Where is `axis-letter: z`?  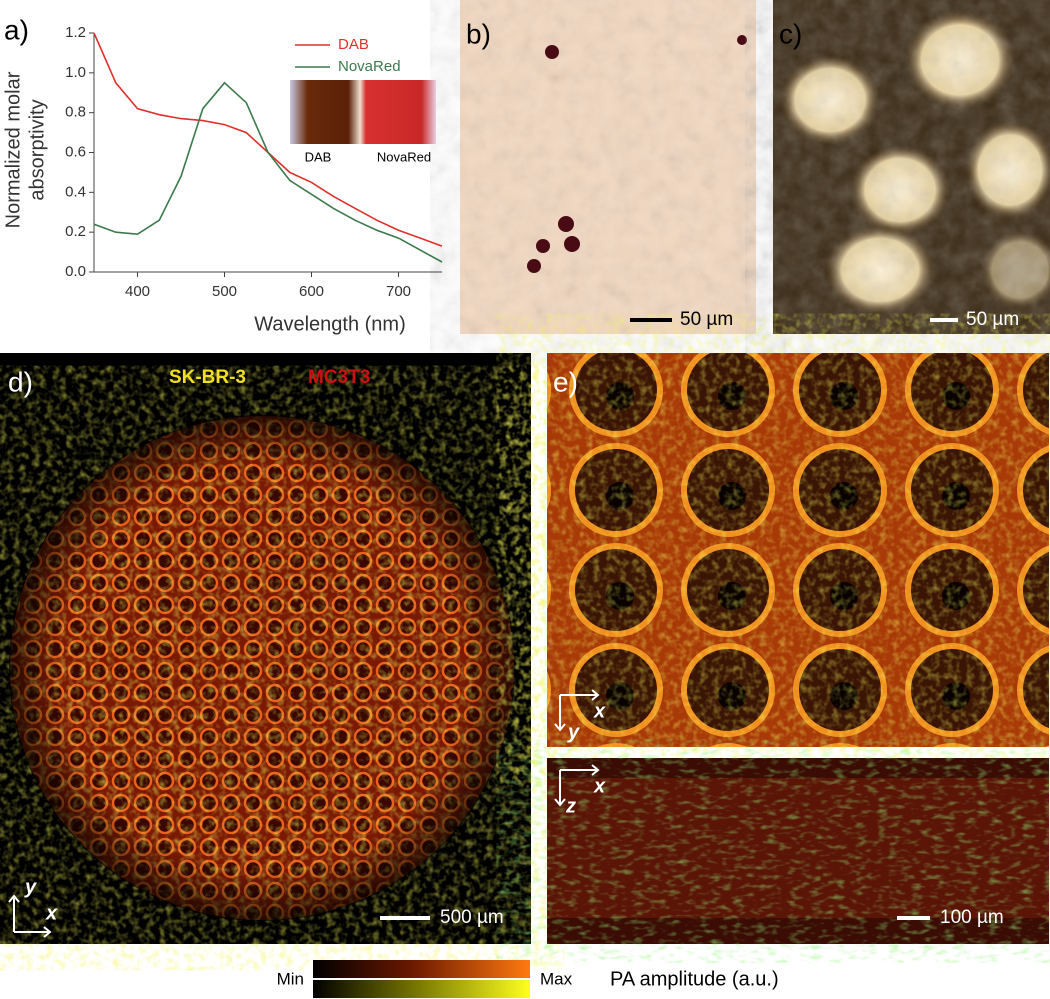 axis-letter: z is located at coordinates (570, 806).